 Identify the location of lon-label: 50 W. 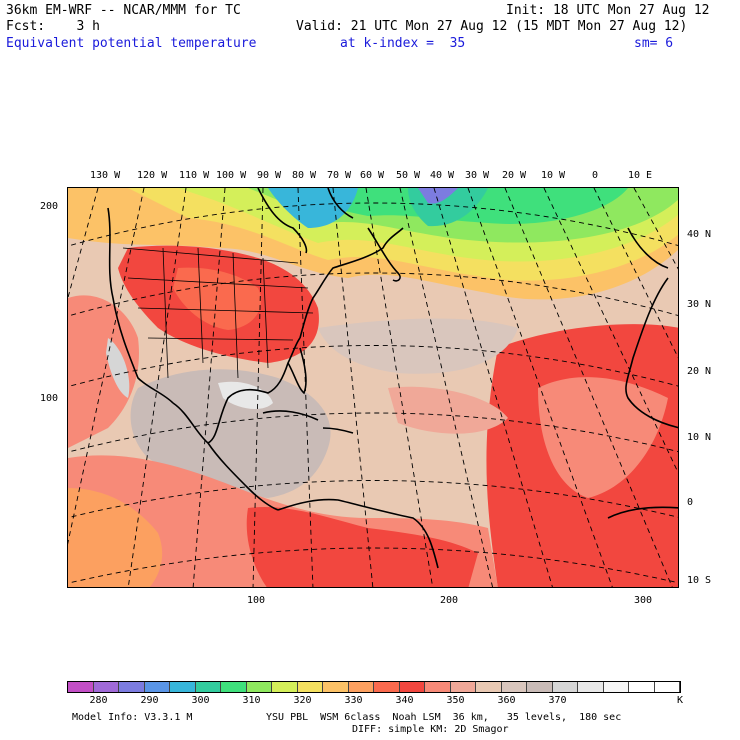
(408, 175).